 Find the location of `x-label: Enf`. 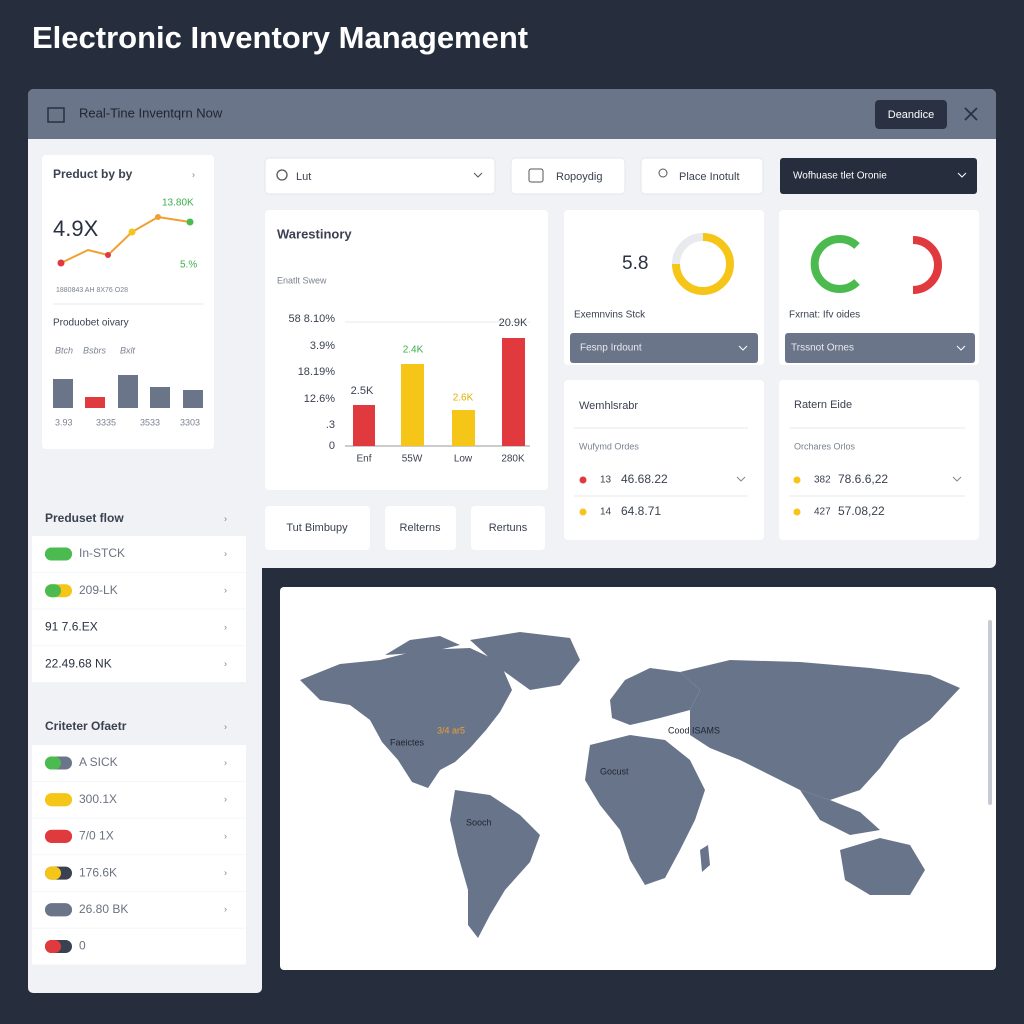

x-label: Enf is located at coordinates (363, 459).